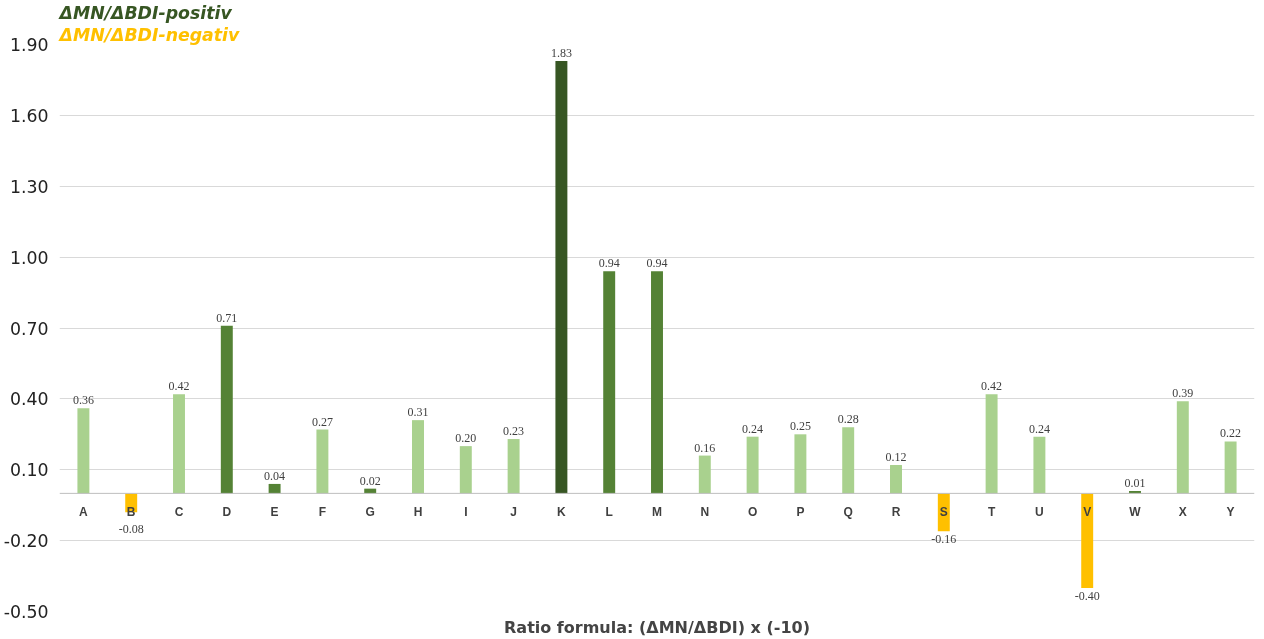 The height and width of the screenshot is (639, 1264). Describe the element at coordinates (562, 512) in the screenshot. I see `x-tick-label: K` at that location.